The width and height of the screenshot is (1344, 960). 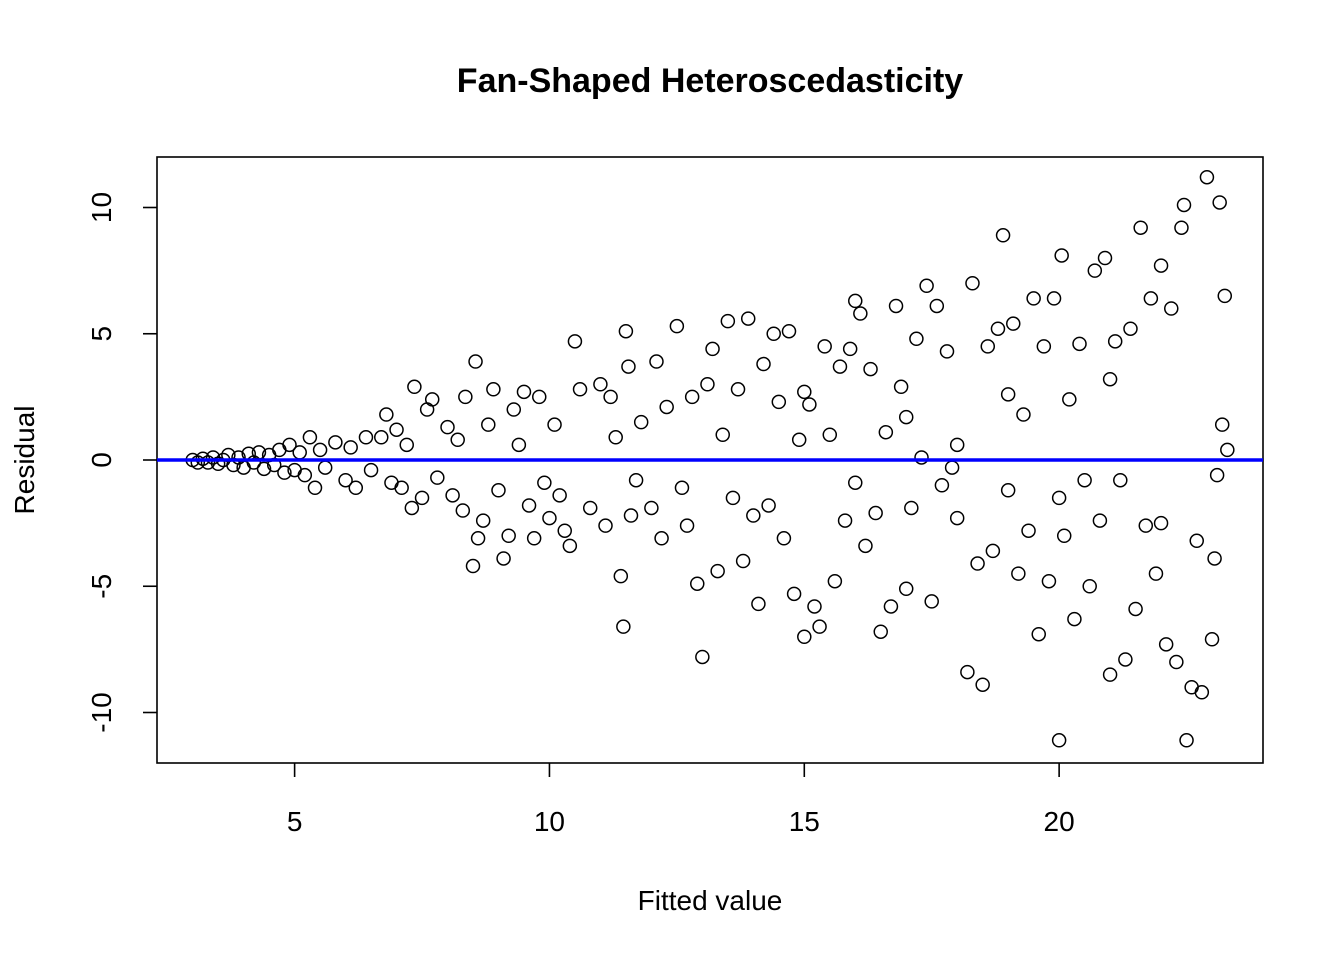 What do you see at coordinates (101, 334) in the screenshot?
I see `y-tick-label: 5` at bounding box center [101, 334].